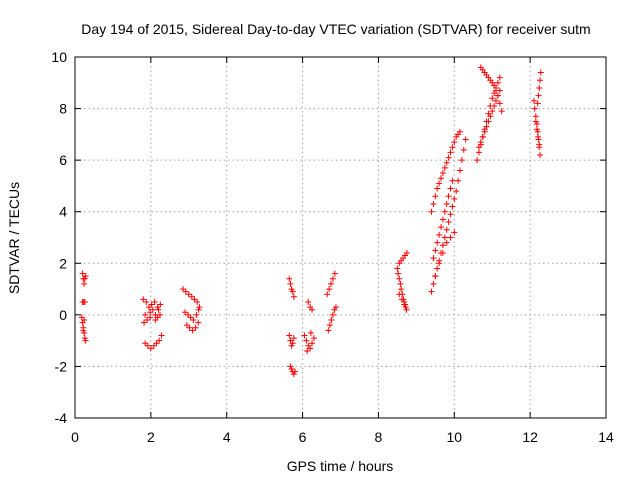 The image size is (640, 480). I want to click on series-arc-10.9b, so click(491, 89).